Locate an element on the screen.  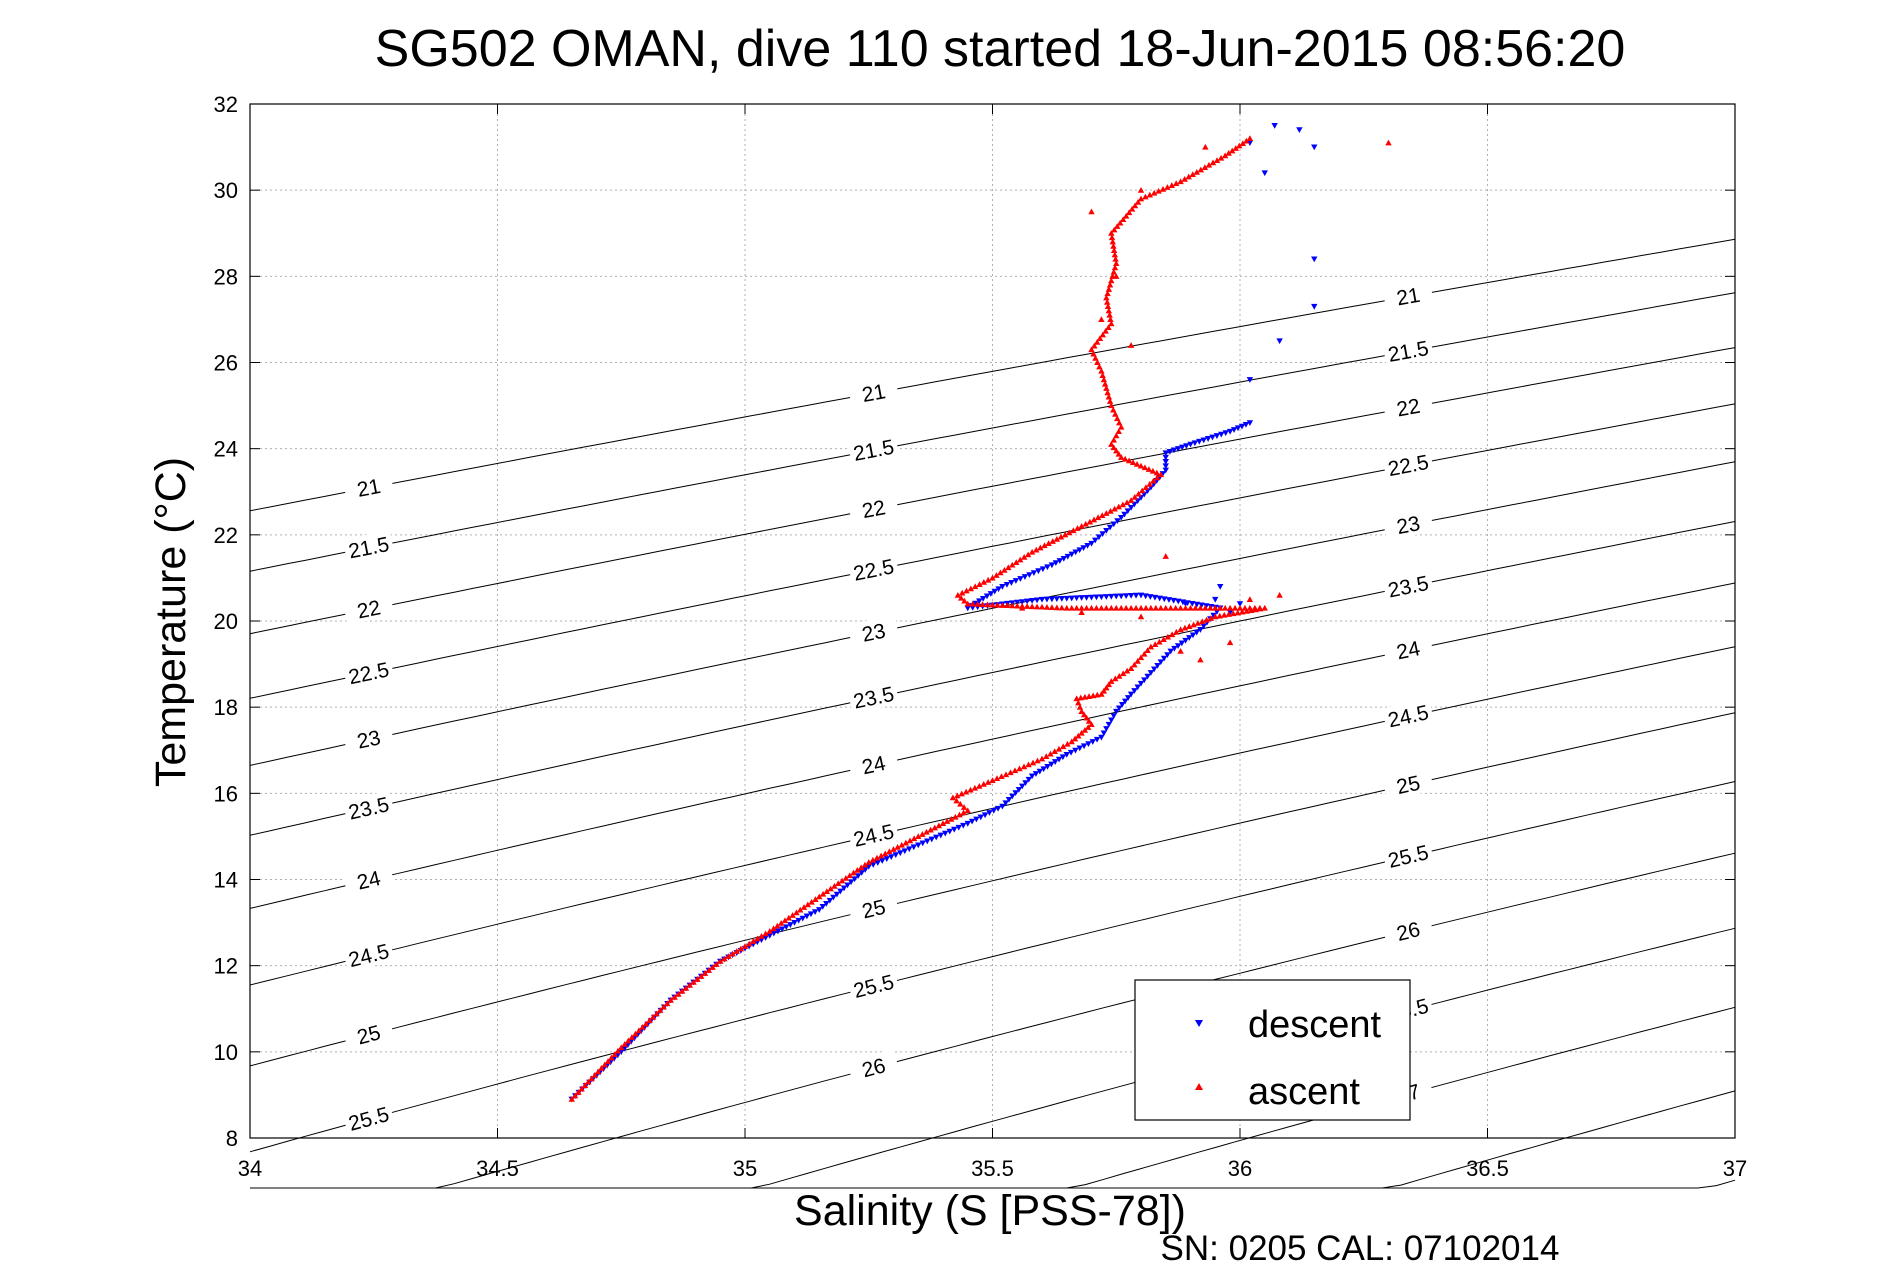
x-tick-label: 37 is located at coordinates (1735, 1168).